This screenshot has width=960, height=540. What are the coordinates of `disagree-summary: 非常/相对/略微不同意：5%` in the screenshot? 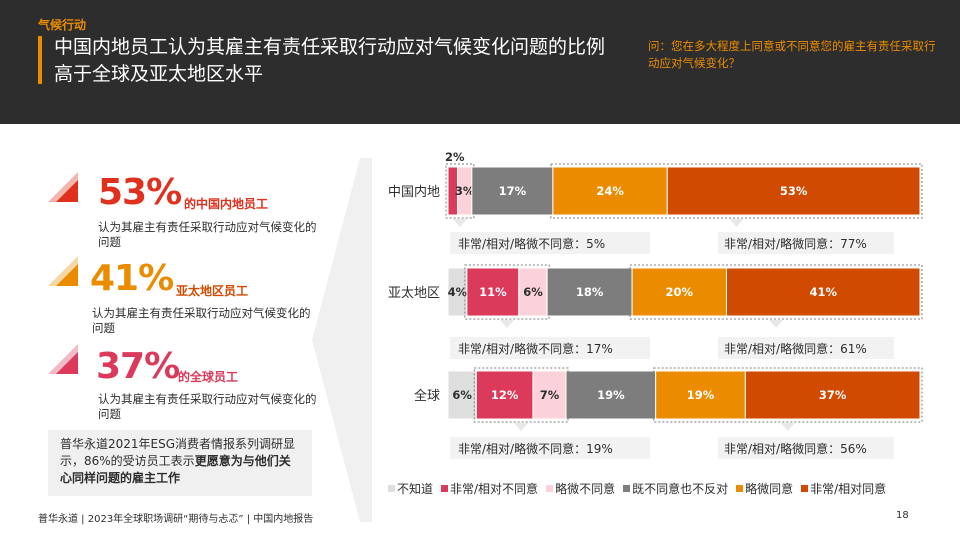 It's located at (531, 243).